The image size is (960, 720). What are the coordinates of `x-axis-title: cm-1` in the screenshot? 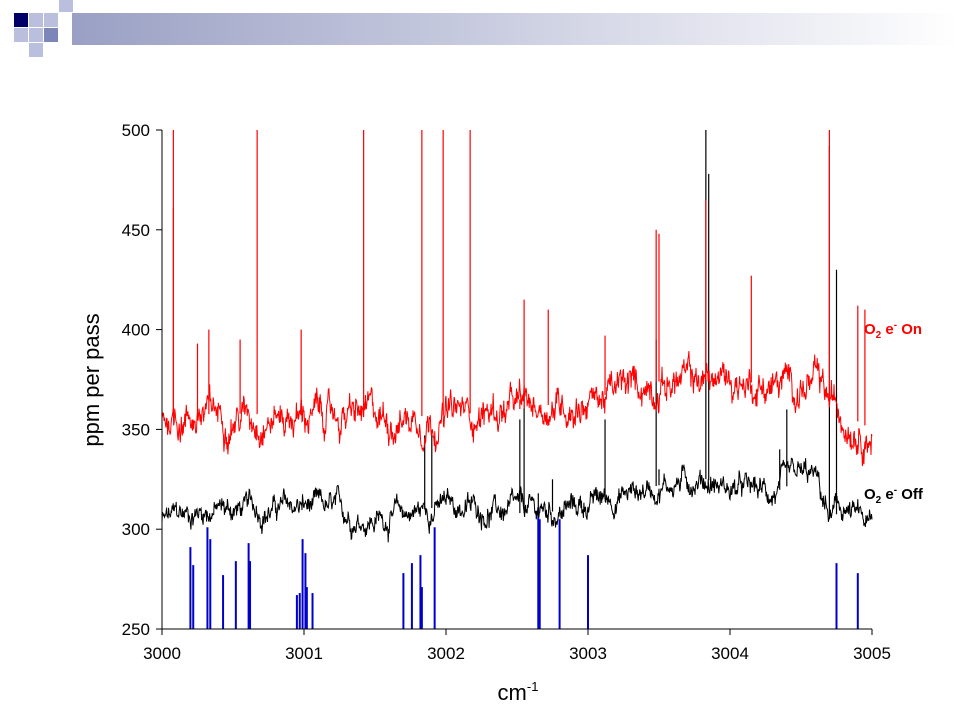 It's located at (518, 692).